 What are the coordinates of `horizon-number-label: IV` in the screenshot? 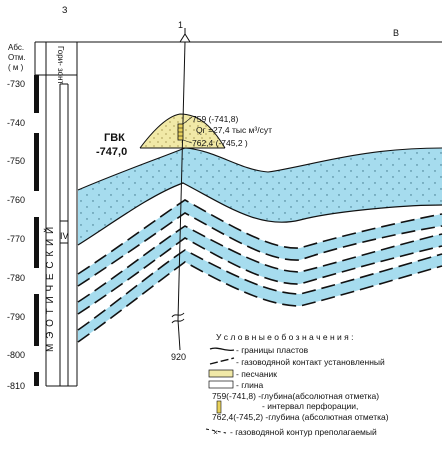 It's located at (64, 236).